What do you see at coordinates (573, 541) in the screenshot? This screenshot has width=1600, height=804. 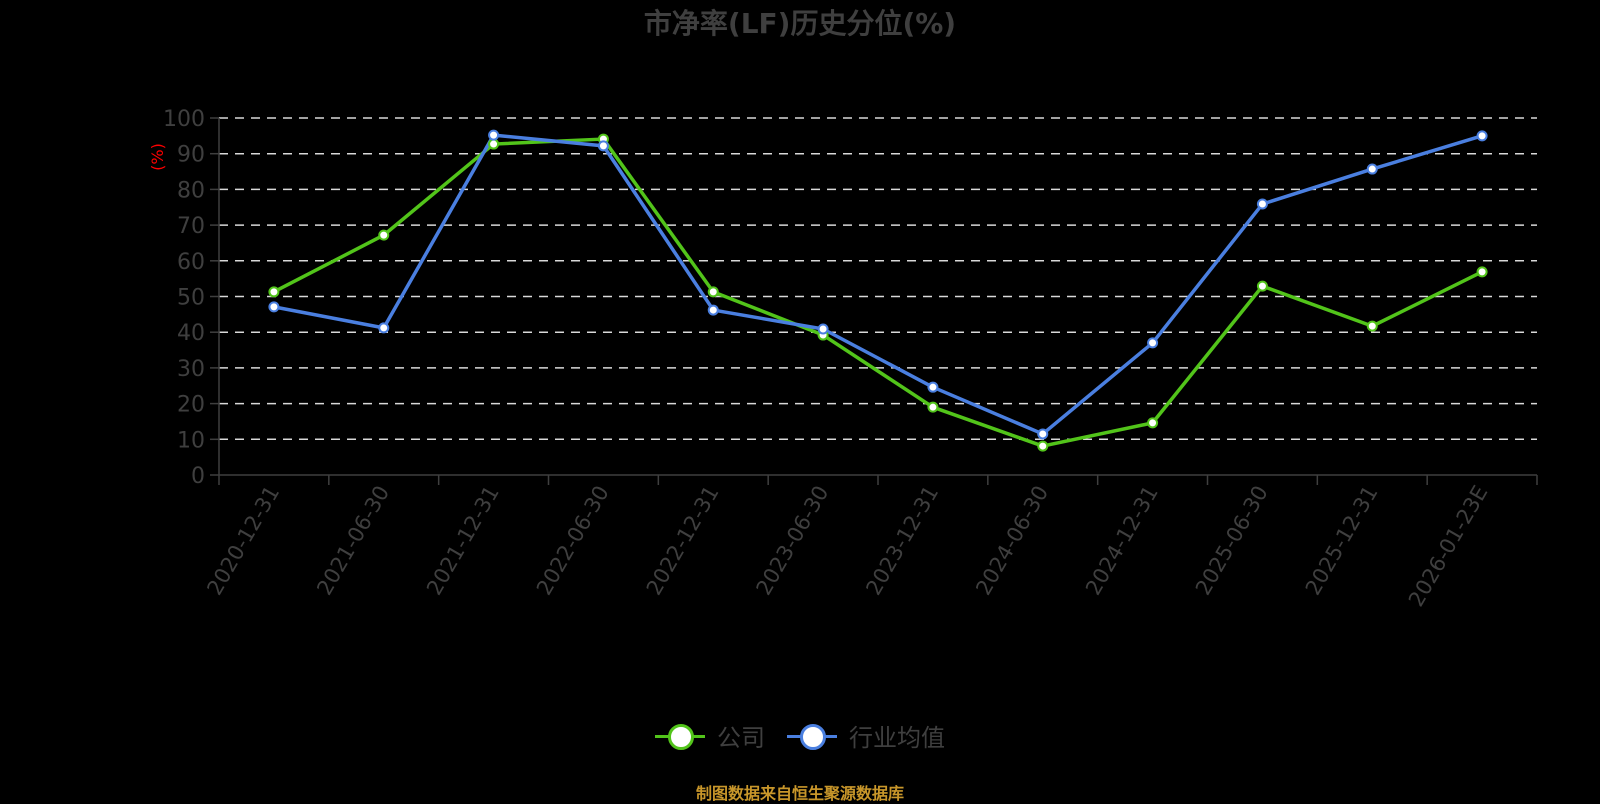 I see `x-tick-label: 2022-06-30` at bounding box center [573, 541].